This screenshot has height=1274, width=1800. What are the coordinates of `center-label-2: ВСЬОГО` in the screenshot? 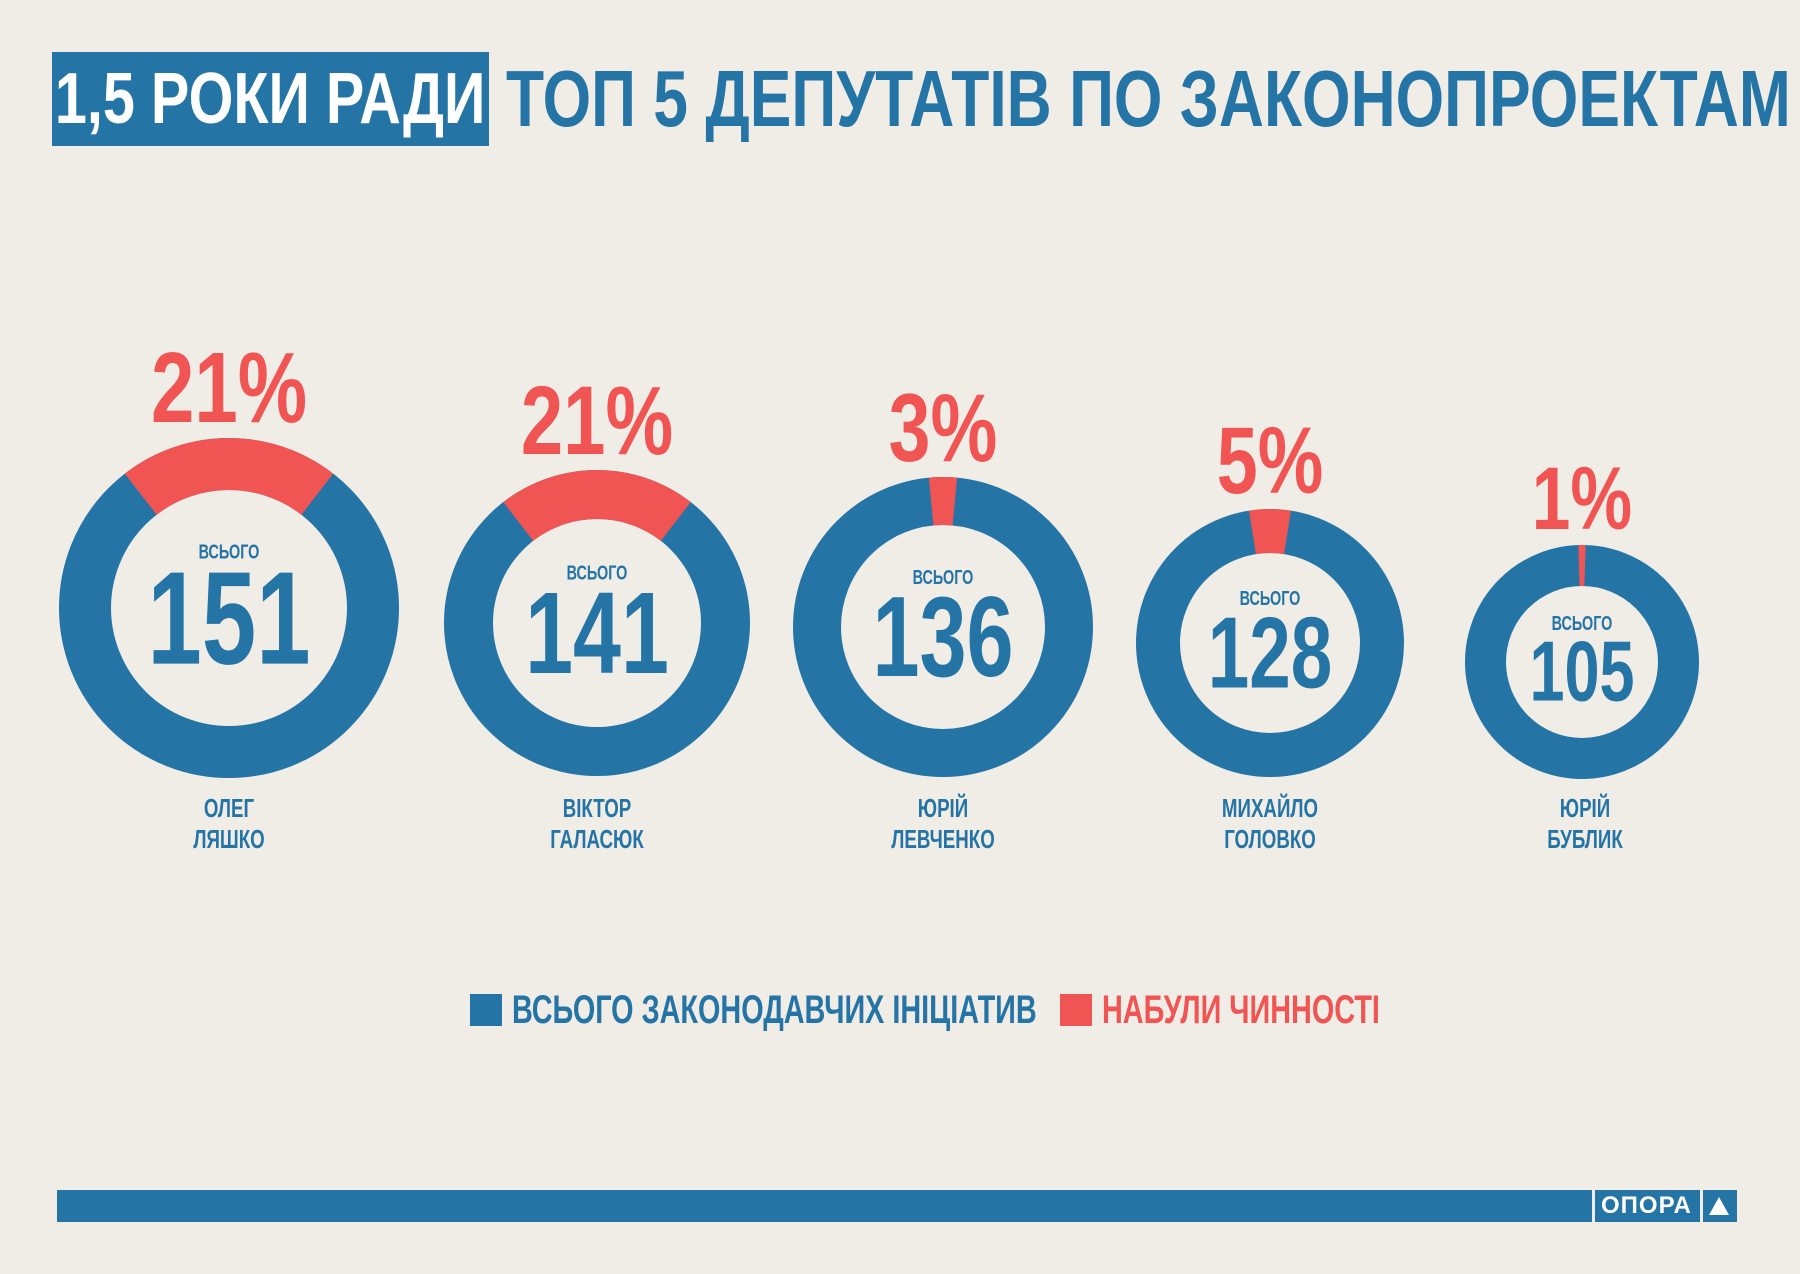 It's located at (597, 572).